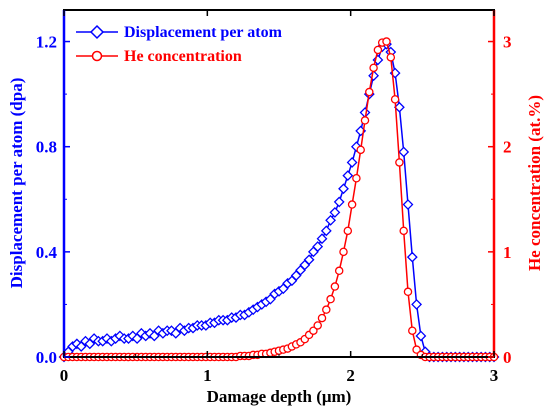 This screenshot has height=416, width=550. Describe the element at coordinates (179, 44) in the screenshot. I see `legend: Displacement per atom He concentration` at that location.